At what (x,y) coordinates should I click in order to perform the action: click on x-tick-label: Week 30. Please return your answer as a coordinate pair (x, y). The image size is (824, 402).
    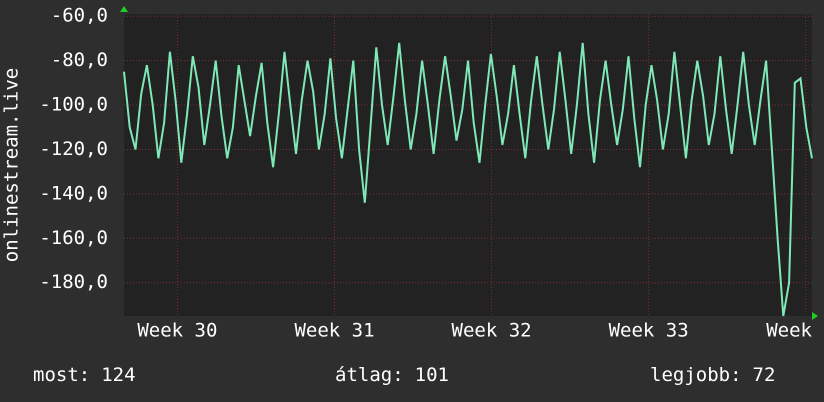
    Looking at the image, I should click on (177, 331).